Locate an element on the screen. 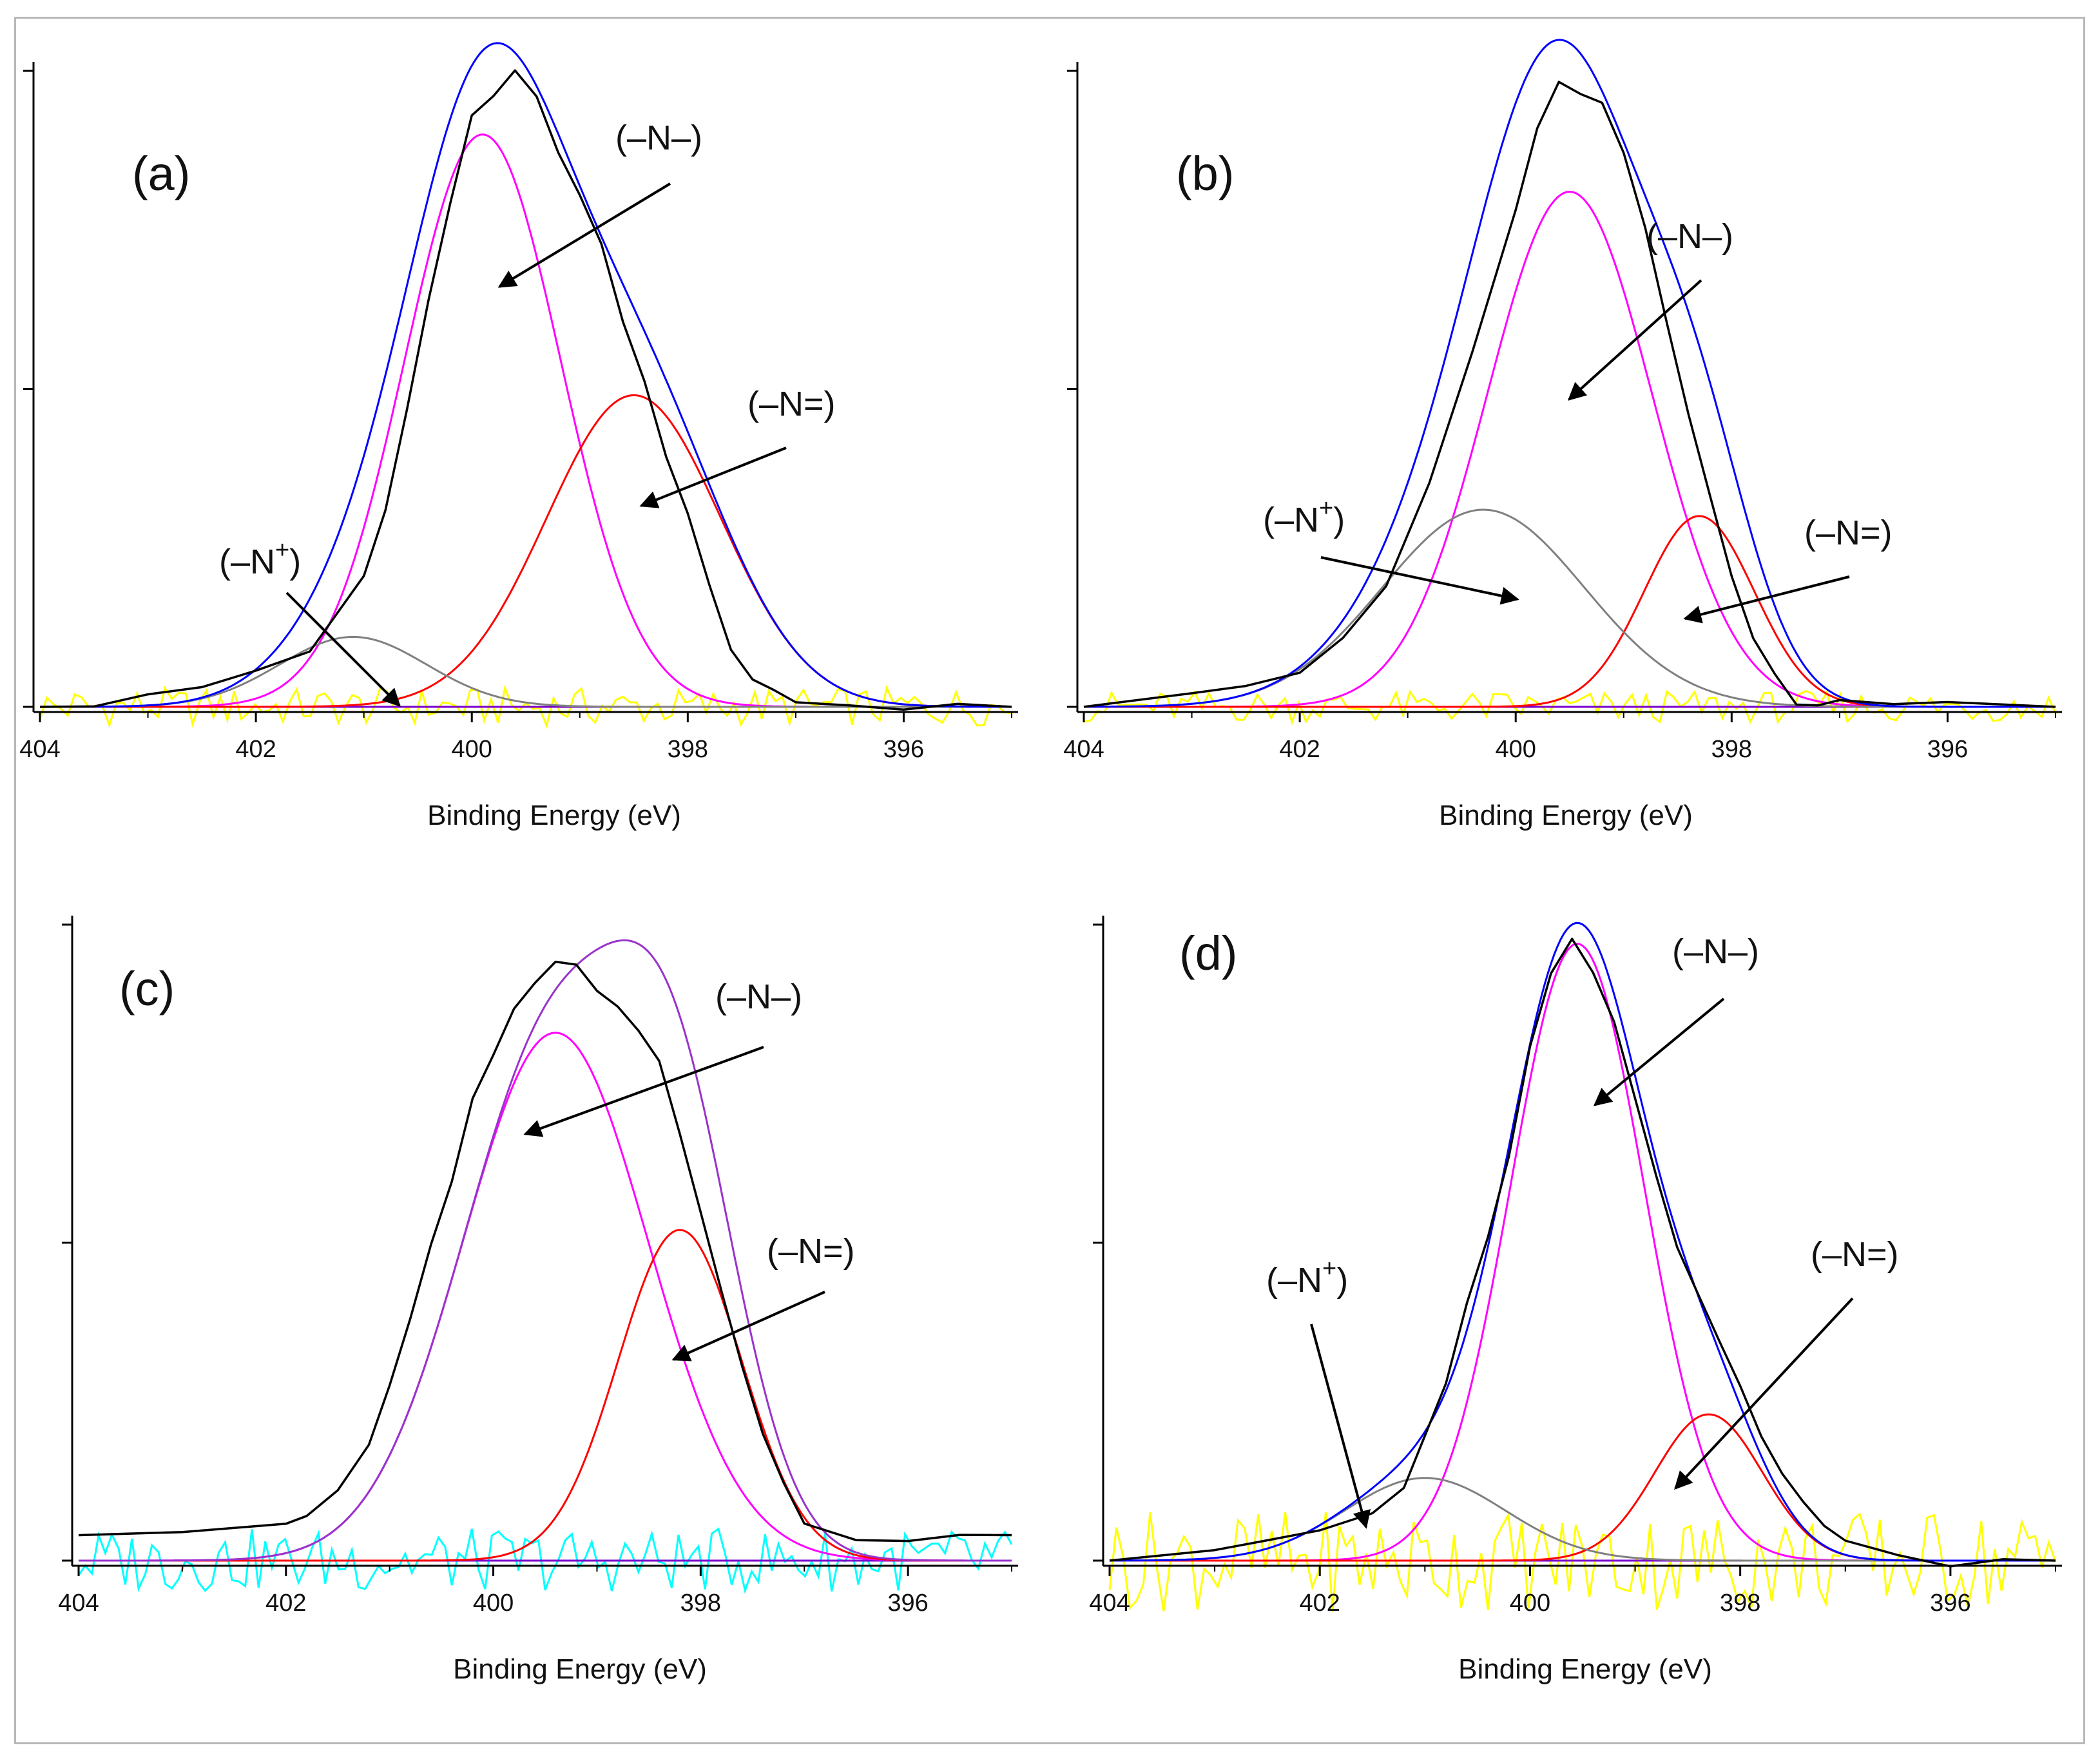 The width and height of the screenshot is (2100, 1761). experimental-line is located at coordinates (545, 1251).